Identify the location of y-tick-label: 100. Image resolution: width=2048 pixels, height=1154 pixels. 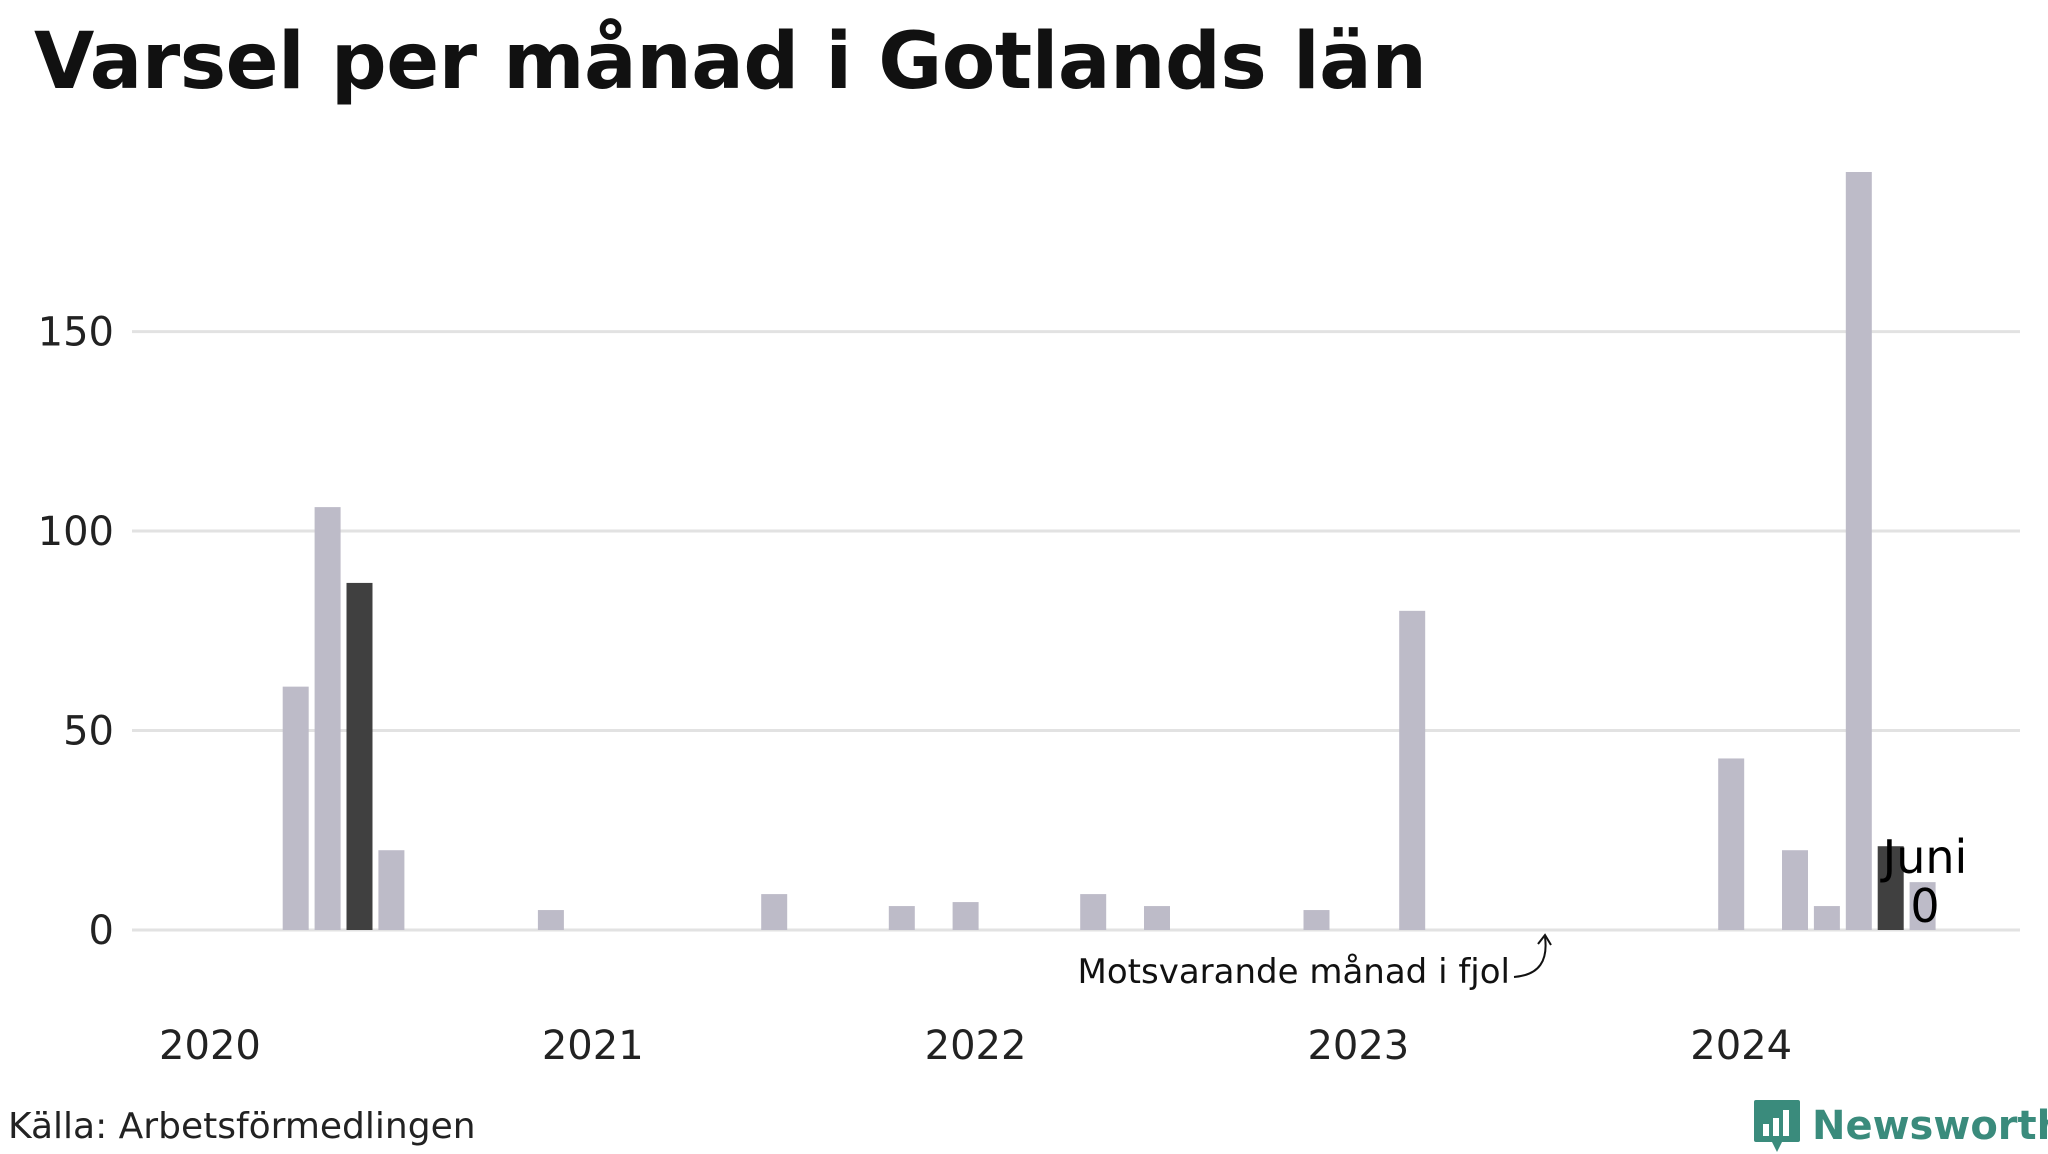
(76, 532).